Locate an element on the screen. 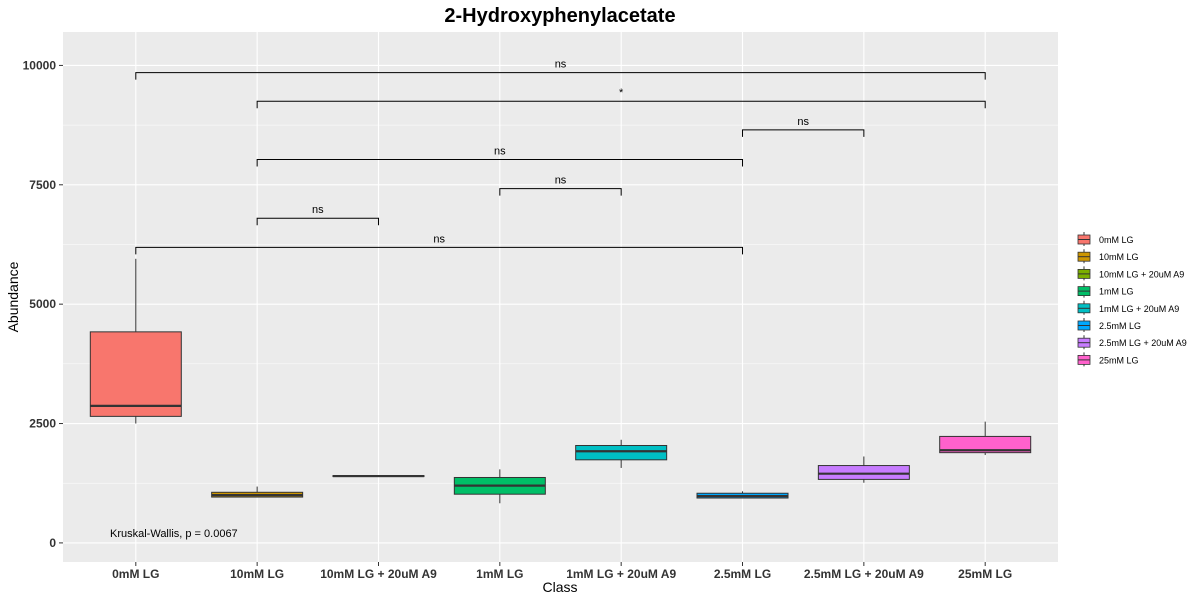 The height and width of the screenshot is (600, 1200). x-axis-title: Class is located at coordinates (559, 587).